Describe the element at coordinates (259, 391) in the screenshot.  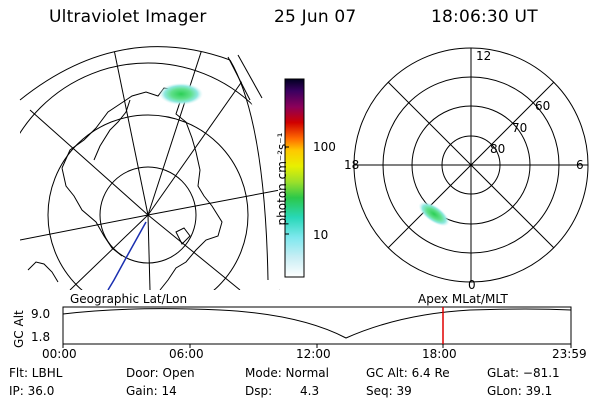
I see `status-dsp-label: Dsp:` at that location.